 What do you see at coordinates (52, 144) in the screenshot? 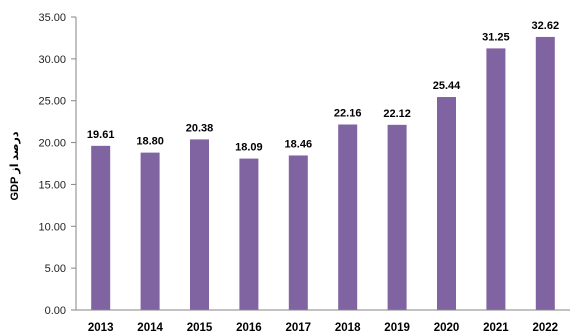
I see `y-tick-label: 20.00` at bounding box center [52, 144].